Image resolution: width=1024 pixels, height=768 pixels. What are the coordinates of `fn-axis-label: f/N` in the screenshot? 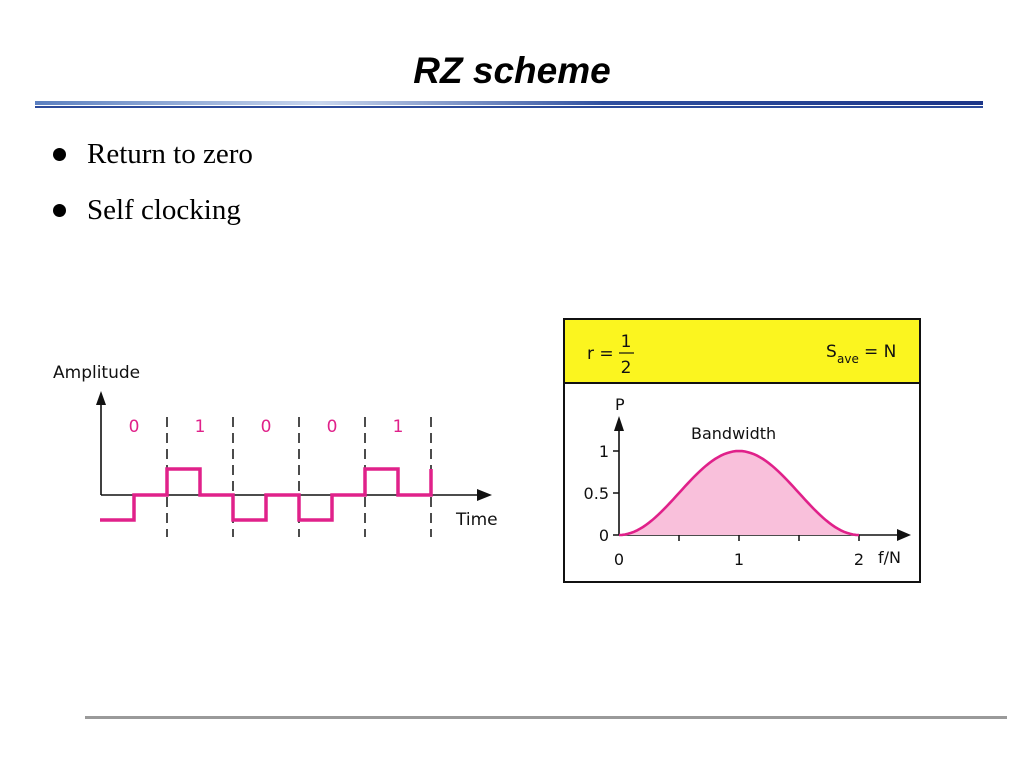 It's located at (889, 557).